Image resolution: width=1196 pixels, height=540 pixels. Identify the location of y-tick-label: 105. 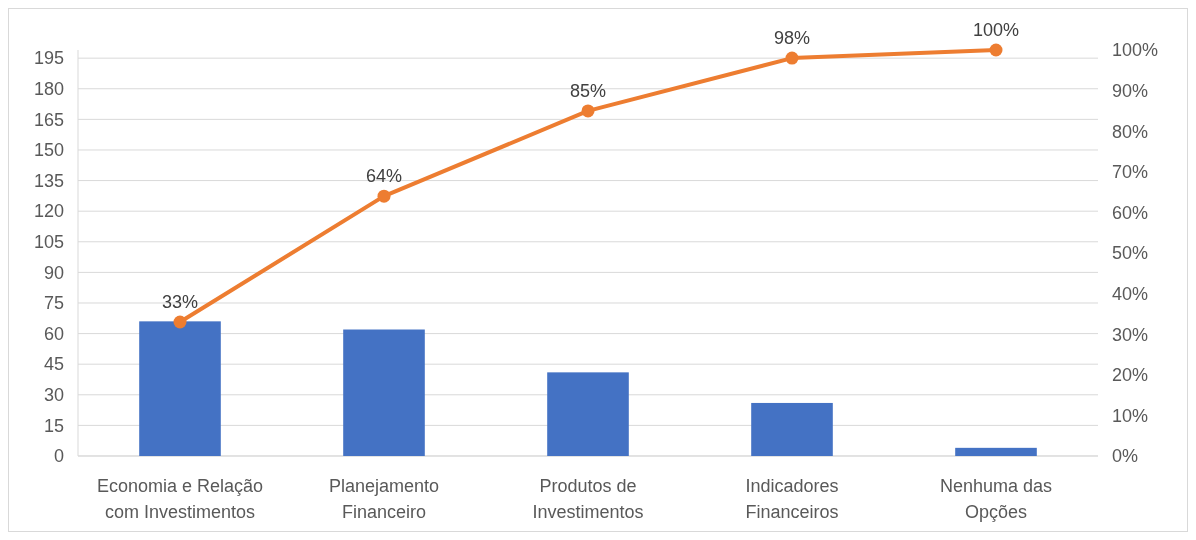
(48, 242).